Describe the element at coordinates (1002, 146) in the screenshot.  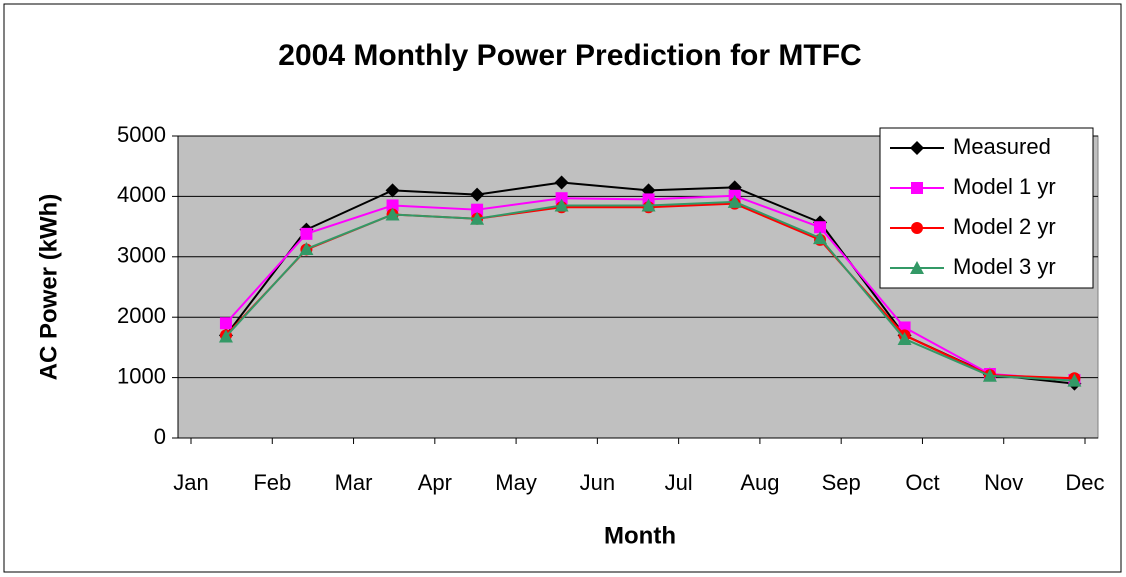
I see `legend-label: Measured` at that location.